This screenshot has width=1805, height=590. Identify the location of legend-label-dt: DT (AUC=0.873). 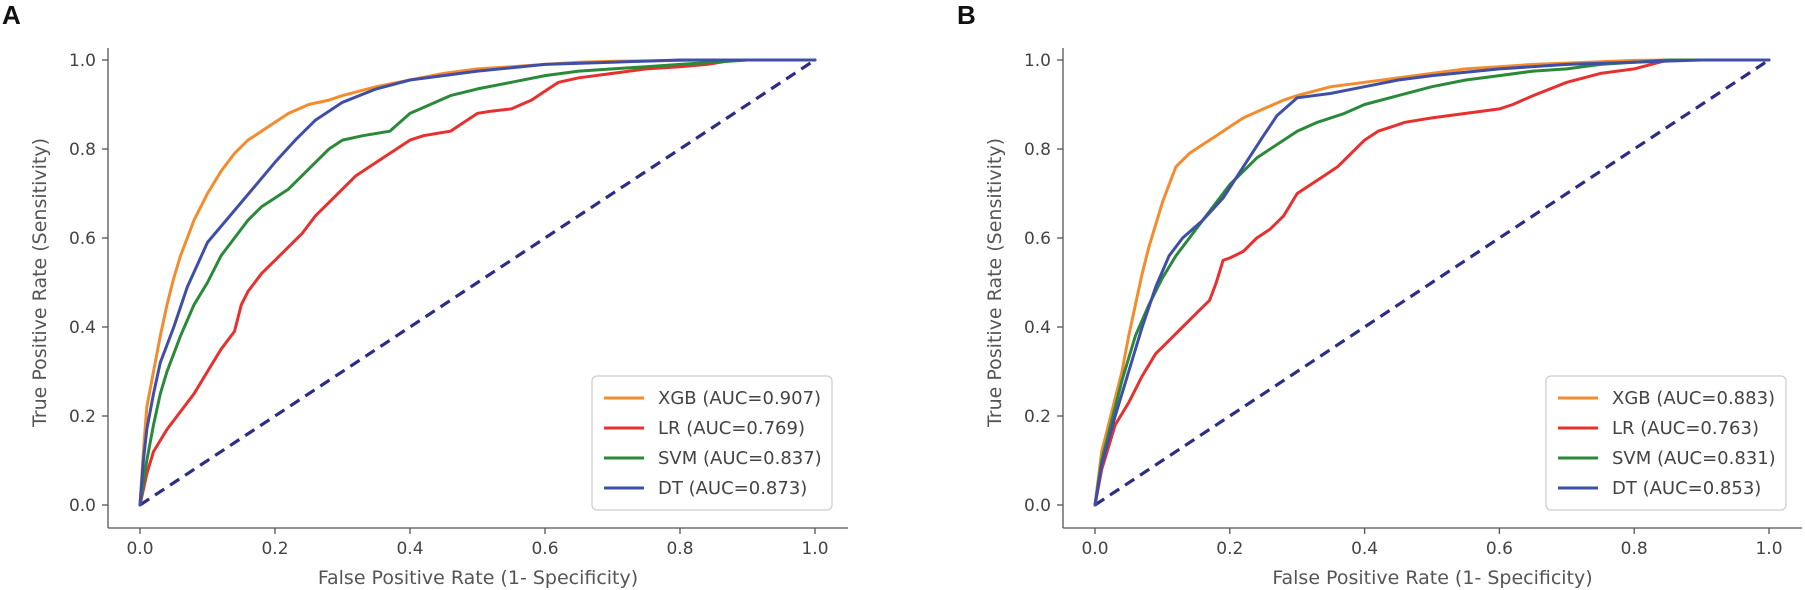
(732, 488).